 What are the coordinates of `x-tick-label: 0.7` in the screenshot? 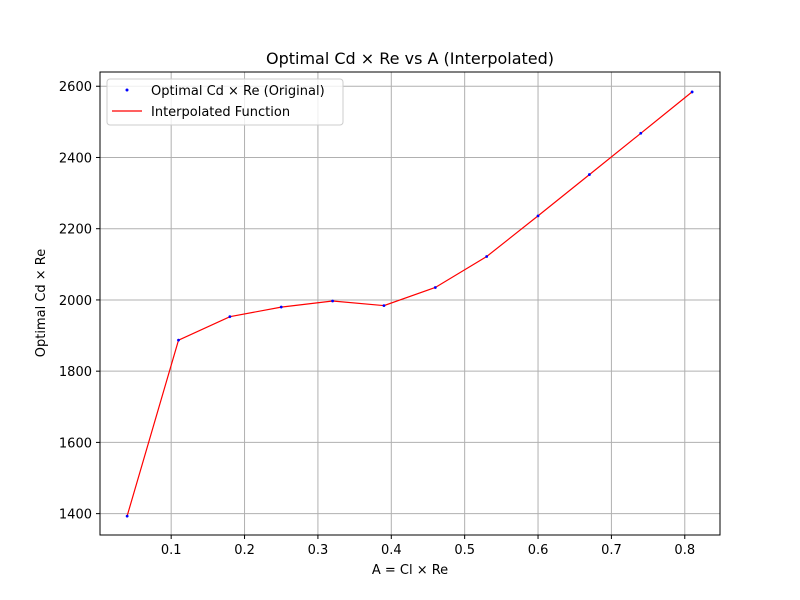 It's located at (611, 550).